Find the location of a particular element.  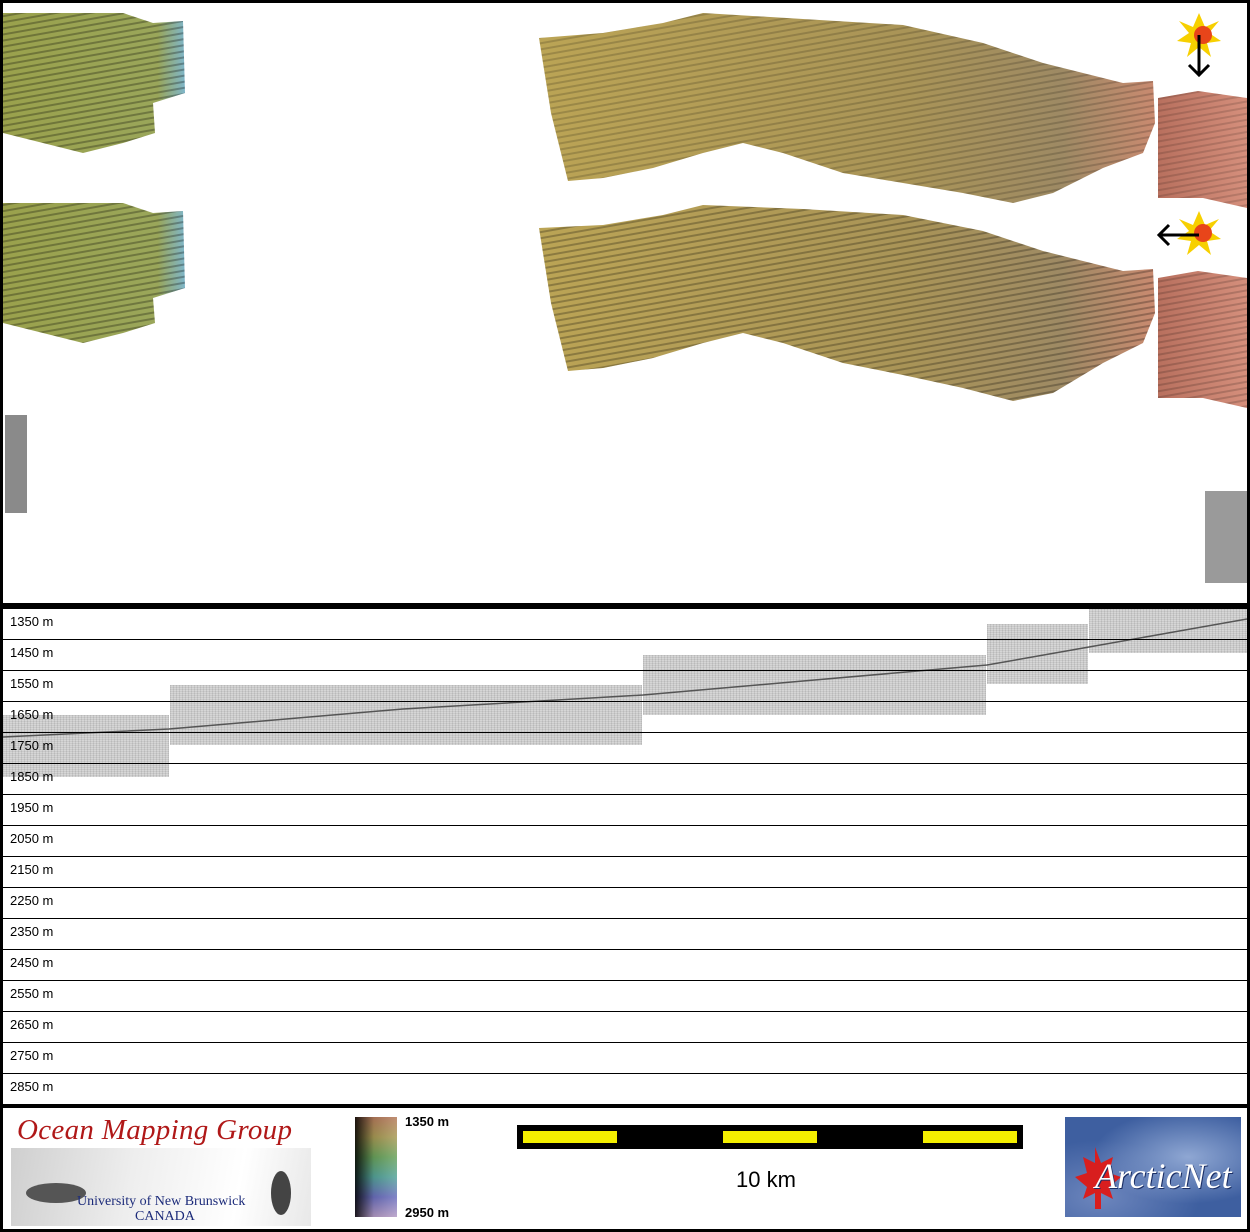

legend-bottom-value: 2950 m is located at coordinates (427, 1212).